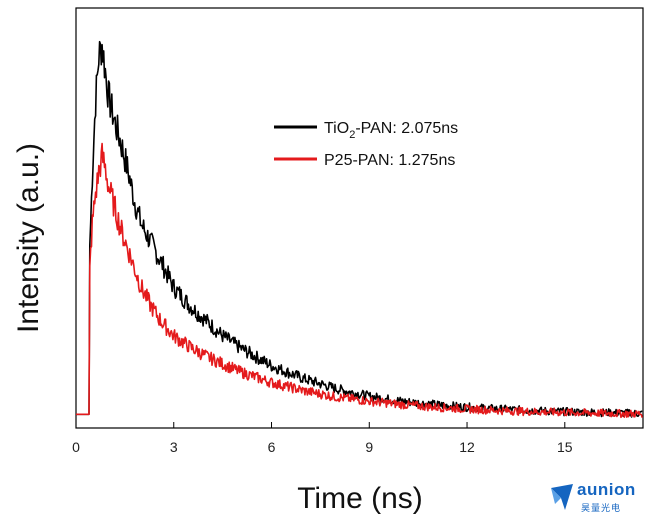 The width and height of the screenshot is (656, 520). What do you see at coordinates (601, 509) in the screenshot?
I see `logo-subtitle: 昊量光电` at bounding box center [601, 509].